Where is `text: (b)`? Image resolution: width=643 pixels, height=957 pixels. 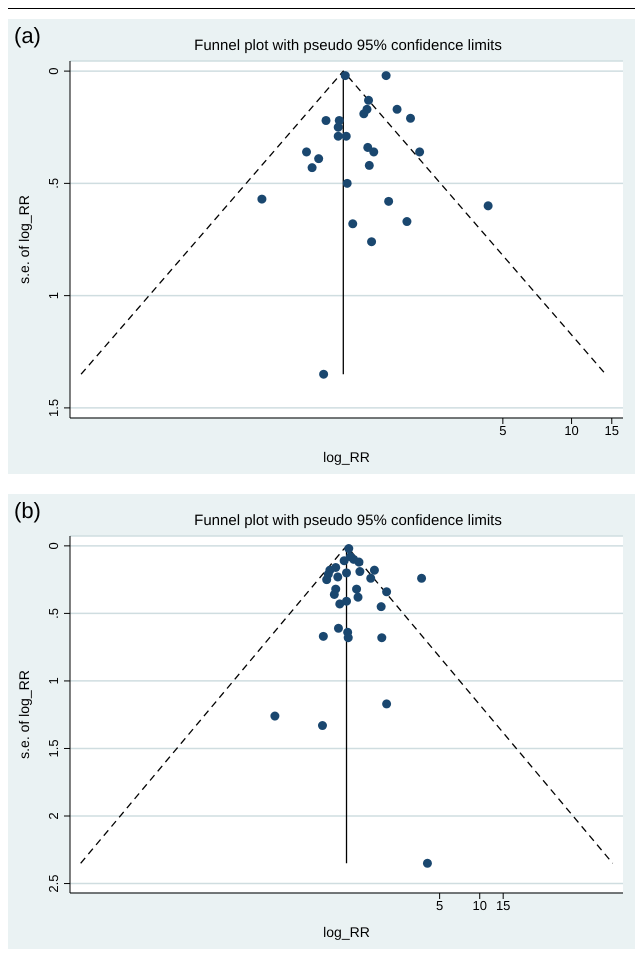 text: (b) is located at coordinates (27, 511).